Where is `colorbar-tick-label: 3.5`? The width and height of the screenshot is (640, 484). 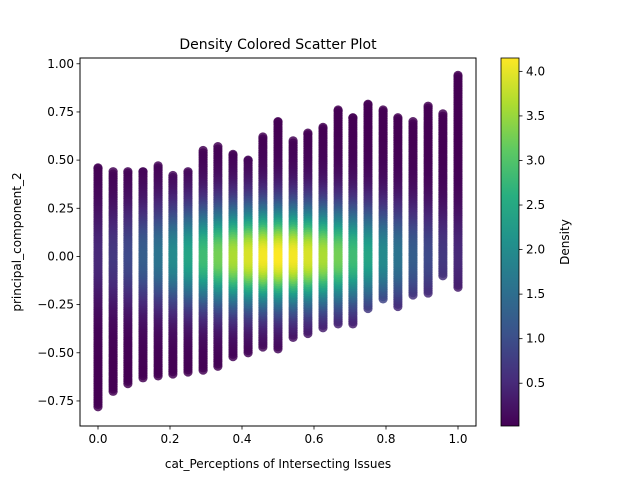
colorbar-tick-label: 3.5 is located at coordinates (535, 116).